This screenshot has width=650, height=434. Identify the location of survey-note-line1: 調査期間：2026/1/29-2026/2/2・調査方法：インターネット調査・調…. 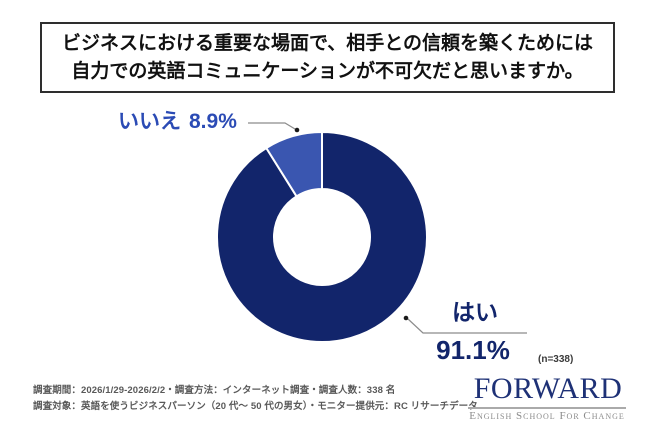
(214, 390).